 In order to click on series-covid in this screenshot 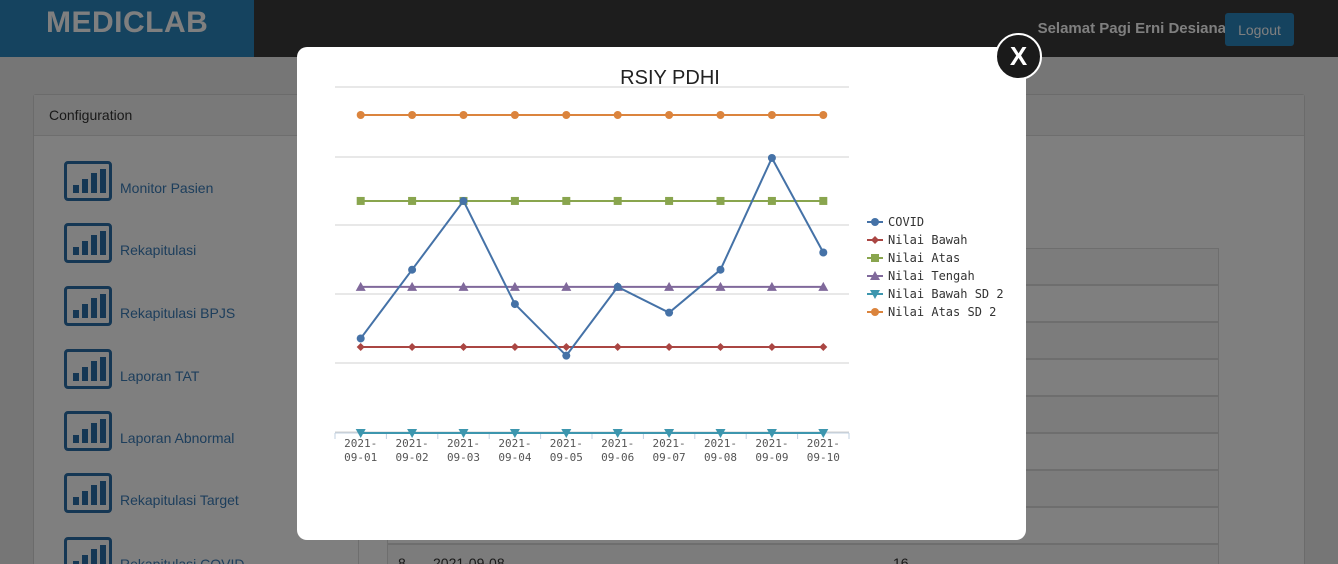, I will do `click(592, 256)`.